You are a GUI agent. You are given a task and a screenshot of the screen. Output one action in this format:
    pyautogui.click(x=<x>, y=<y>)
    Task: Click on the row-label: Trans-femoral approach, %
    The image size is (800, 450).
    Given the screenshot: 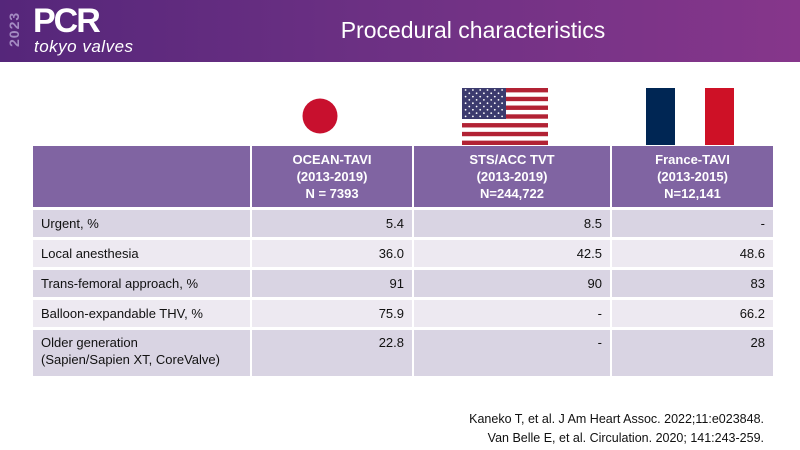 What is the action you would take?
    pyautogui.click(x=141, y=283)
    